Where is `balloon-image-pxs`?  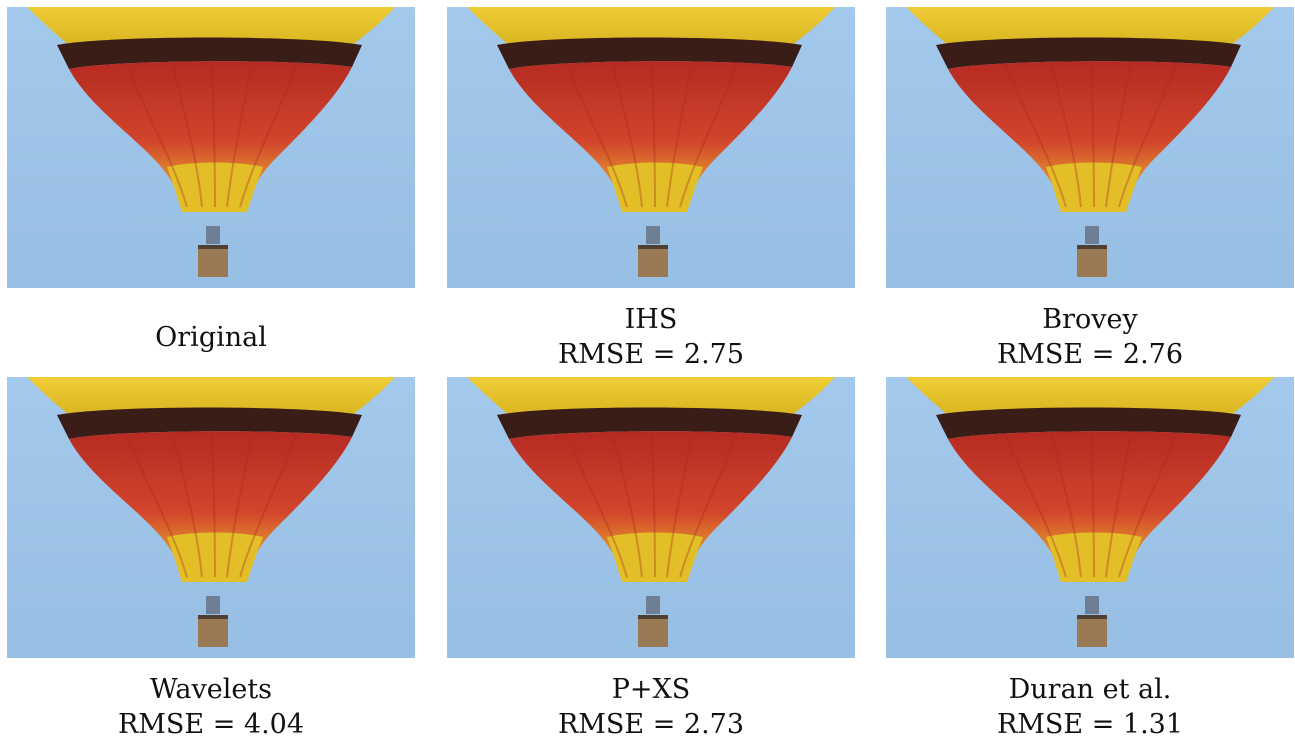 balloon-image-pxs is located at coordinates (651, 517).